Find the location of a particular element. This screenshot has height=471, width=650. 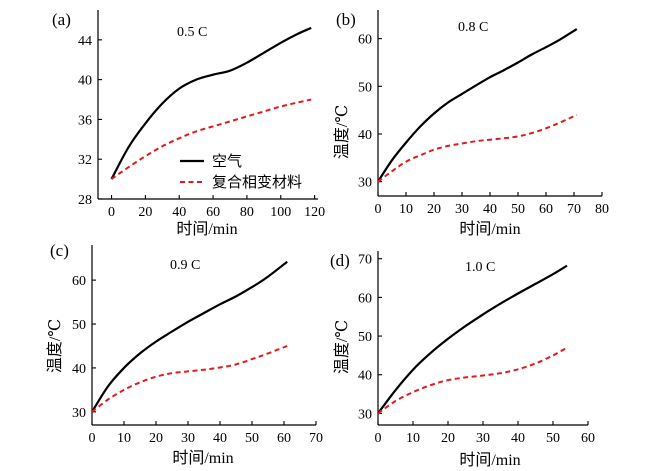

panel-b-x-axis-label: 时间/min is located at coordinates (489, 229).